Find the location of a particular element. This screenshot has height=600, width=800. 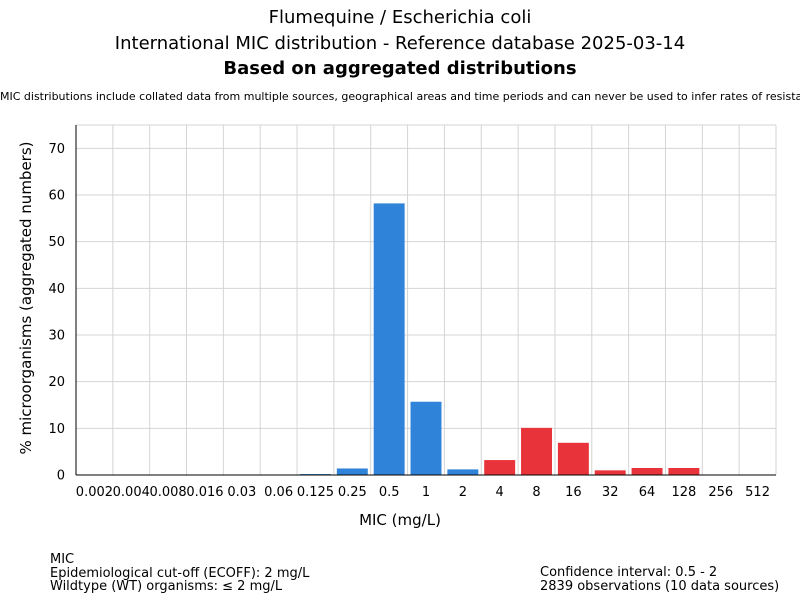

x-tick-label: 16 is located at coordinates (573, 492).